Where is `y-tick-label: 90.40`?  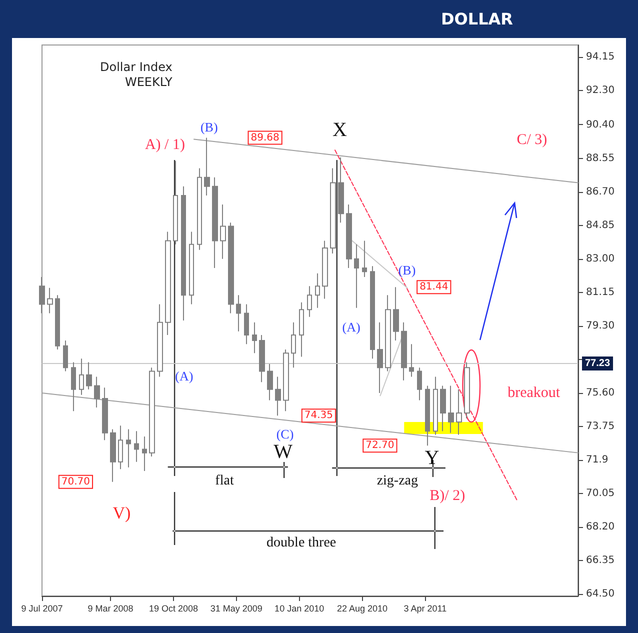 y-tick-label: 90.40 is located at coordinates (600, 124).